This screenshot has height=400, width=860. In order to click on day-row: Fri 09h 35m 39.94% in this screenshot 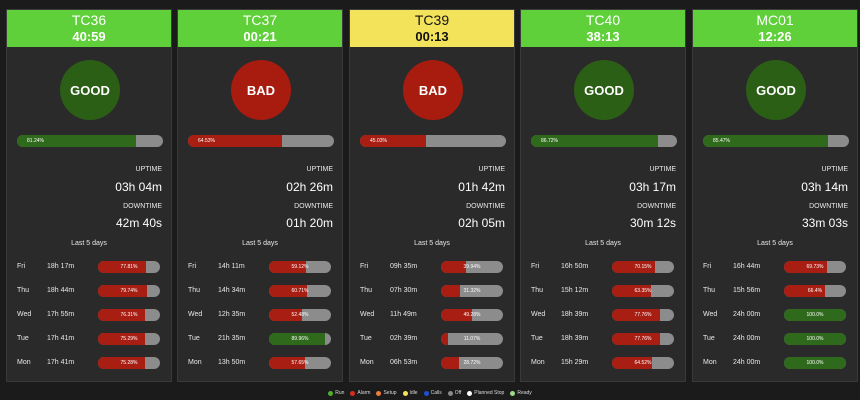, I will do `click(432, 267)`.